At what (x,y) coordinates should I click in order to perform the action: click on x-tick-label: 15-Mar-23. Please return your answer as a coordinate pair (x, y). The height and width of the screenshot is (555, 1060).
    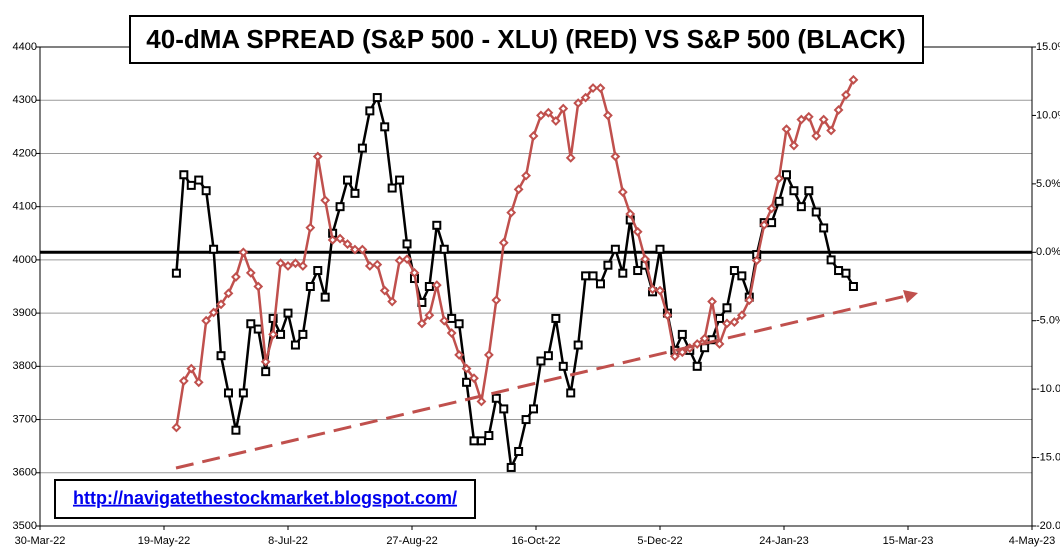
    Looking at the image, I should click on (908, 541).